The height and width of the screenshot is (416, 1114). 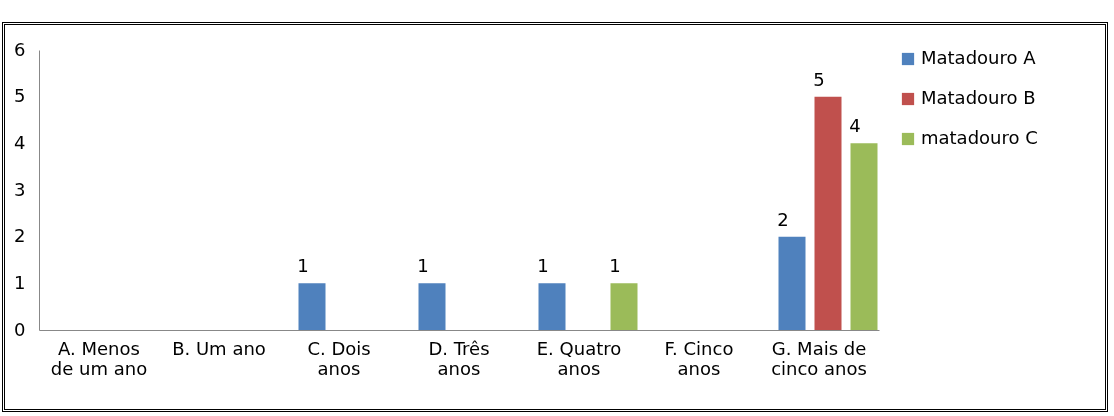 What do you see at coordinates (219, 348) in the screenshot?
I see `x-tick-label: B. Um ano` at bounding box center [219, 348].